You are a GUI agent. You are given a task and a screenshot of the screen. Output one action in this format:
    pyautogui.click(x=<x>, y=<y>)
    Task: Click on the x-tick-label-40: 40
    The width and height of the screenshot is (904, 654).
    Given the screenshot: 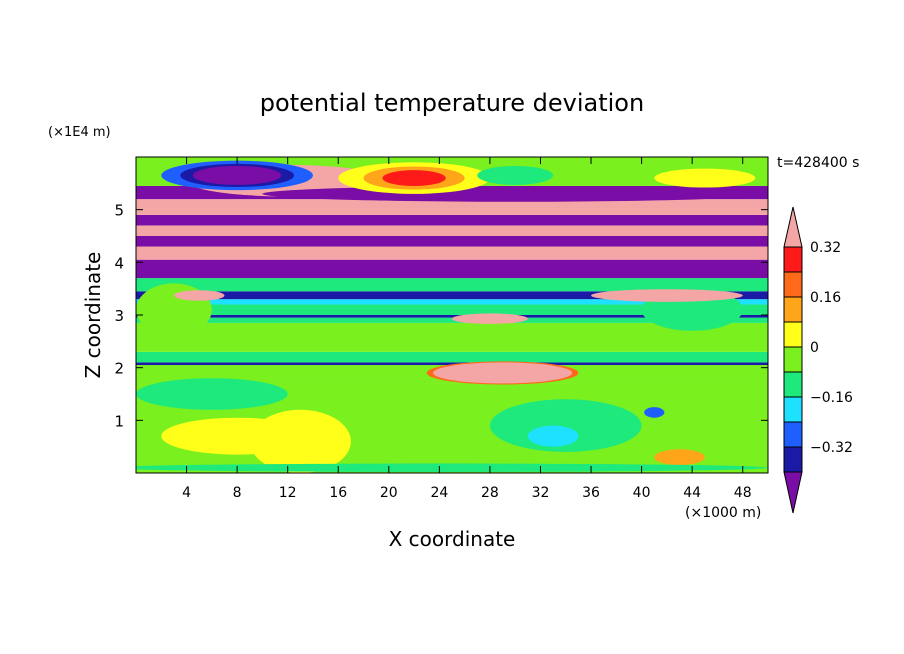 What is the action you would take?
    pyautogui.click(x=642, y=493)
    